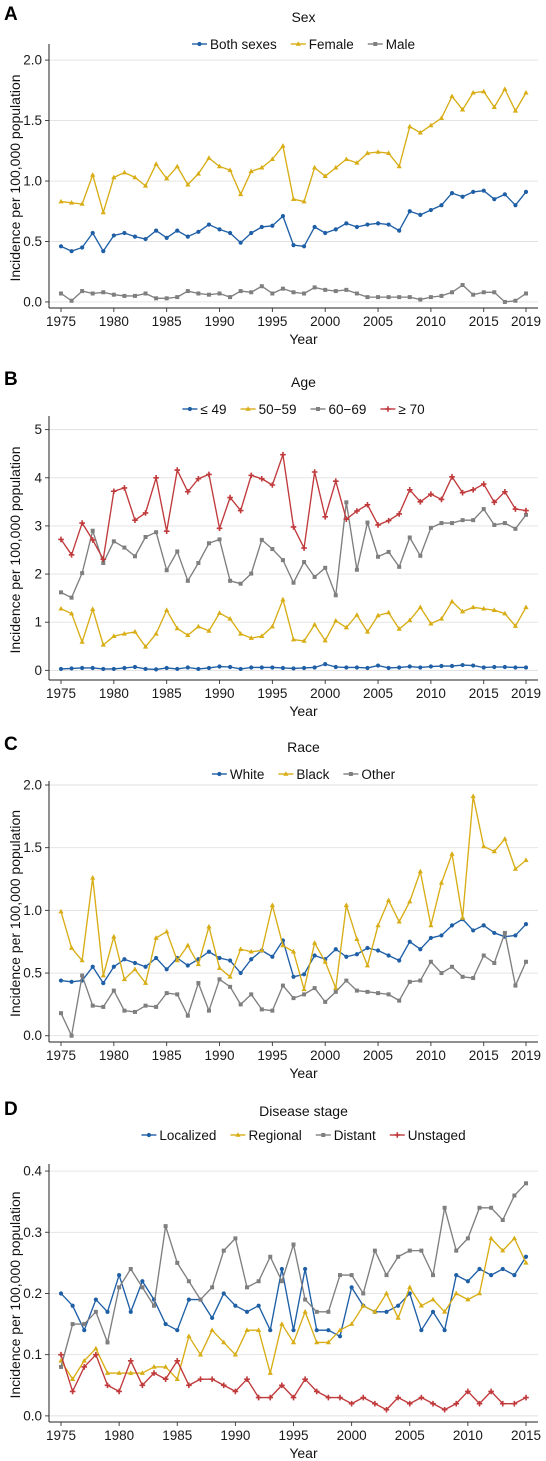  What do you see at coordinates (213, 409) in the screenshot?
I see `legend-label: ≤ 49` at bounding box center [213, 409].